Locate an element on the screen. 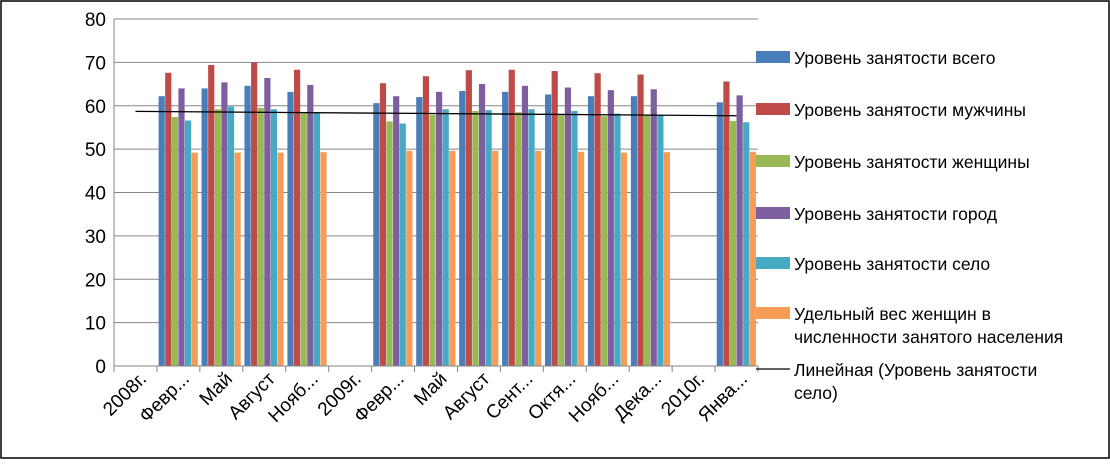 This screenshot has height=464, width=1110. y-tick-label: 60 is located at coordinates (95, 107).